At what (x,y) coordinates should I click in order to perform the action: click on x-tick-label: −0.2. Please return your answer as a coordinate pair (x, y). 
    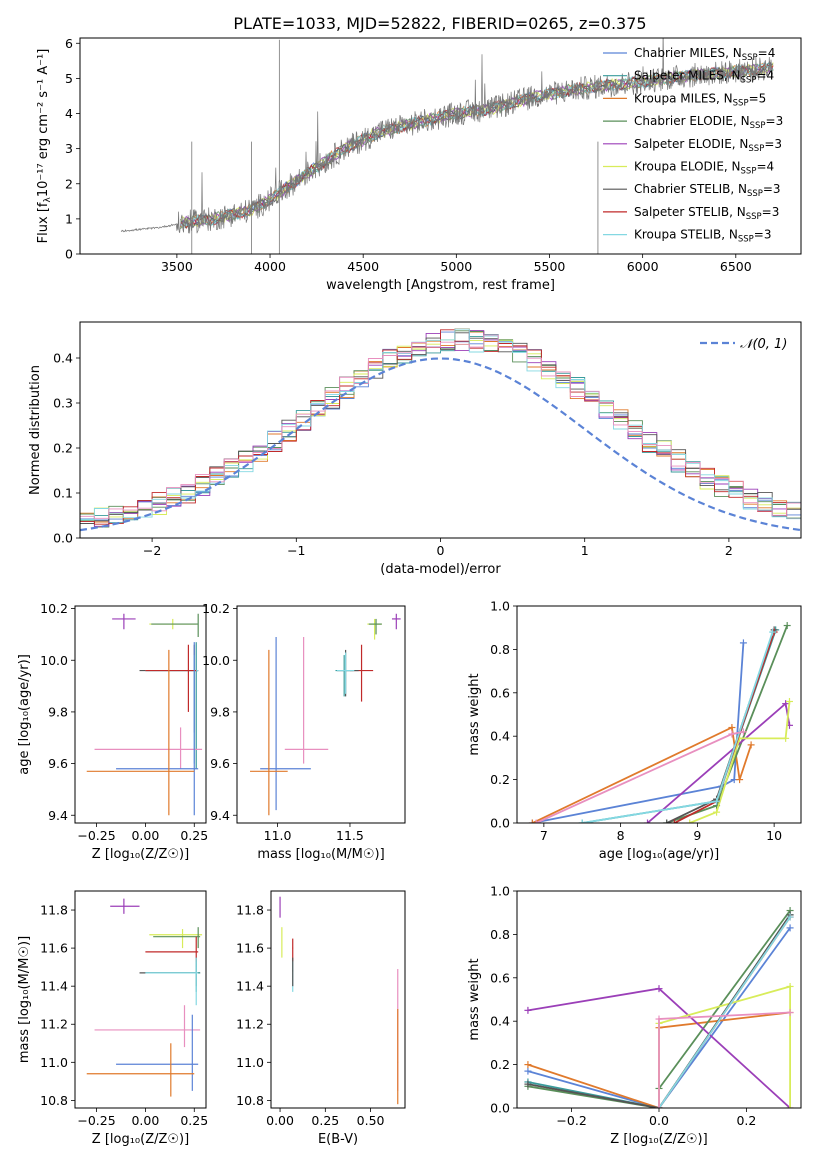
    Looking at the image, I should click on (571, 1120).